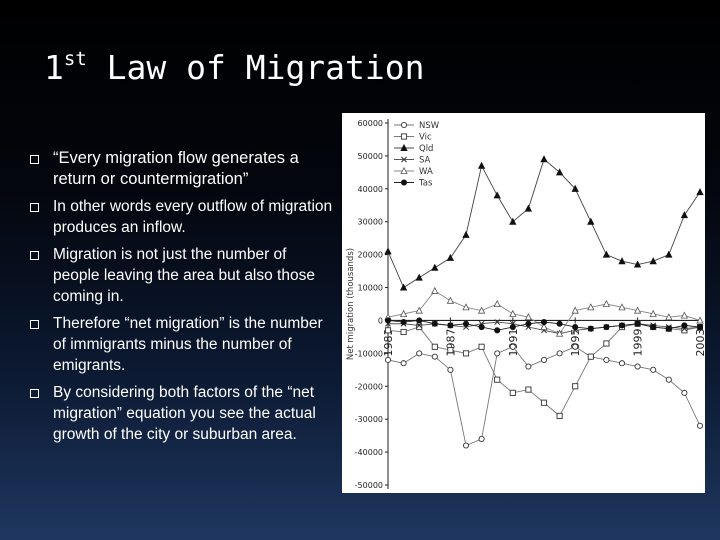  What do you see at coordinates (404, 182) in the screenshot?
I see `legend-marker-tas` at bounding box center [404, 182].